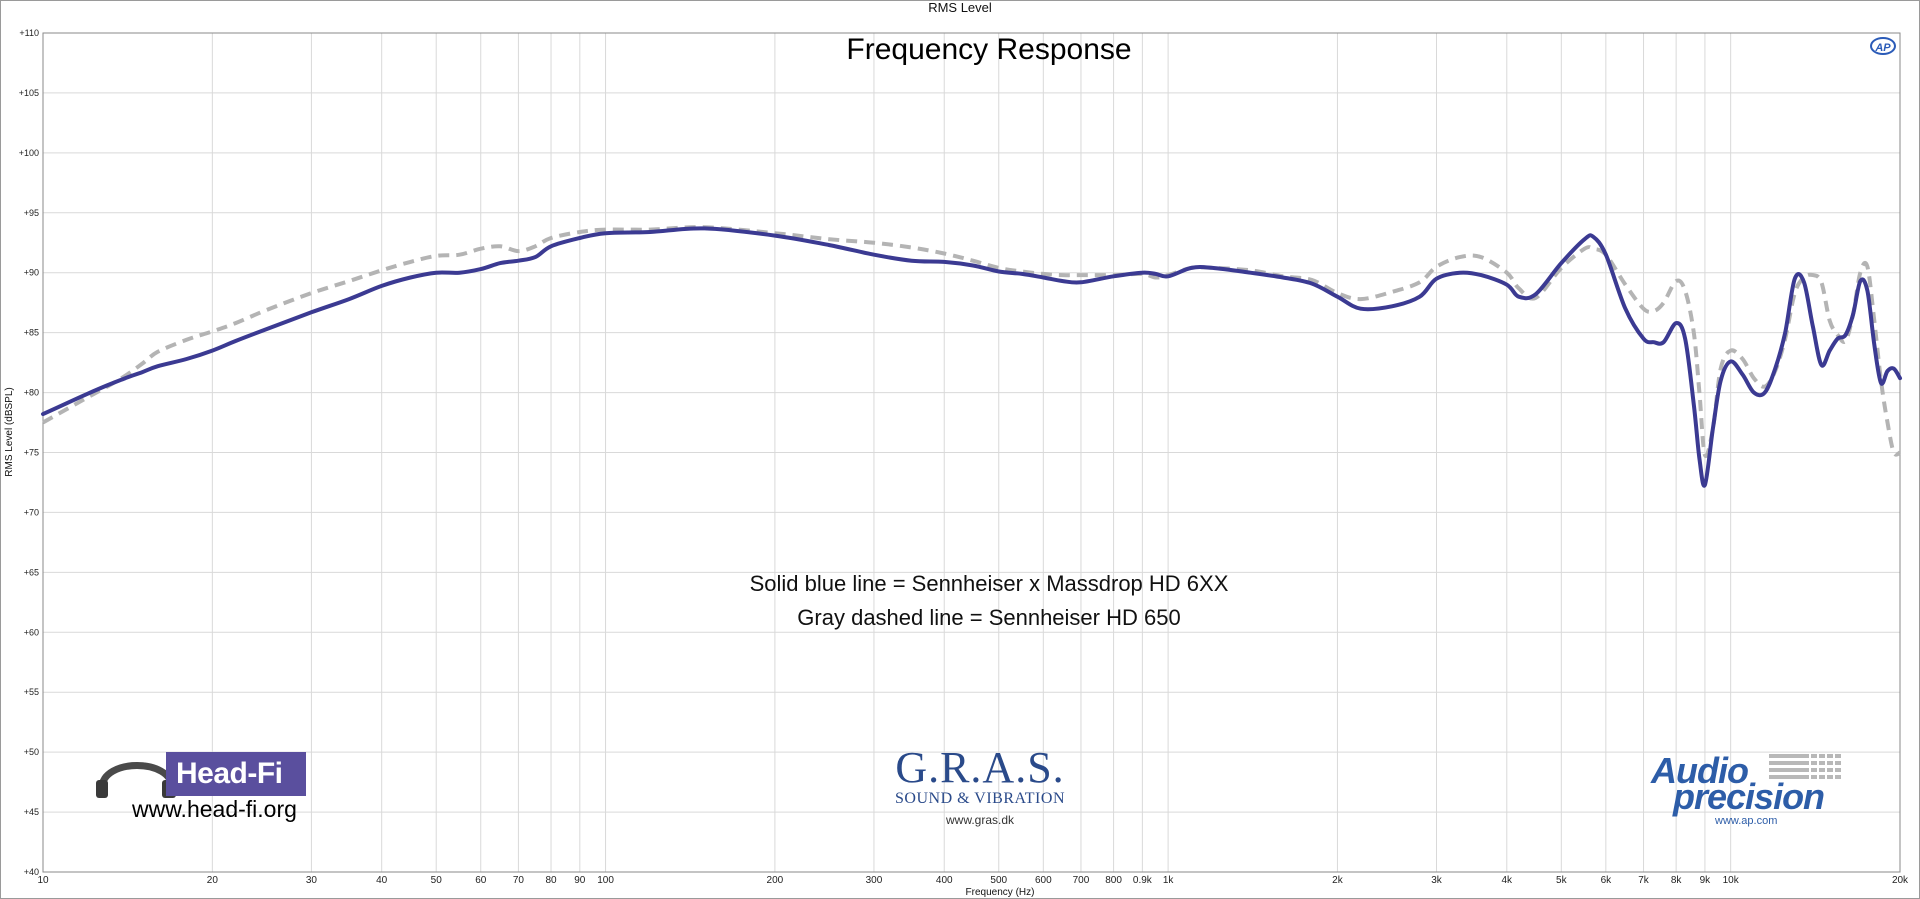 This screenshot has height=899, width=1920. What do you see at coordinates (1508, 880) in the screenshot?
I see `x-tick-label: 4k` at bounding box center [1508, 880].